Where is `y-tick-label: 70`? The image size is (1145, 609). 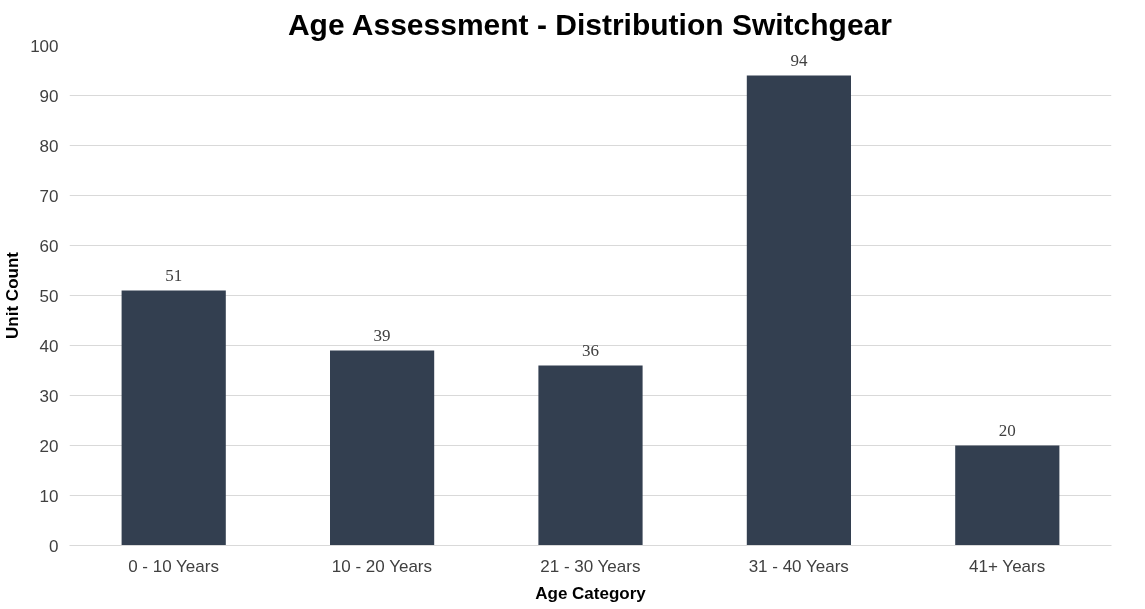 y-tick-label: 70 is located at coordinates (49, 196).